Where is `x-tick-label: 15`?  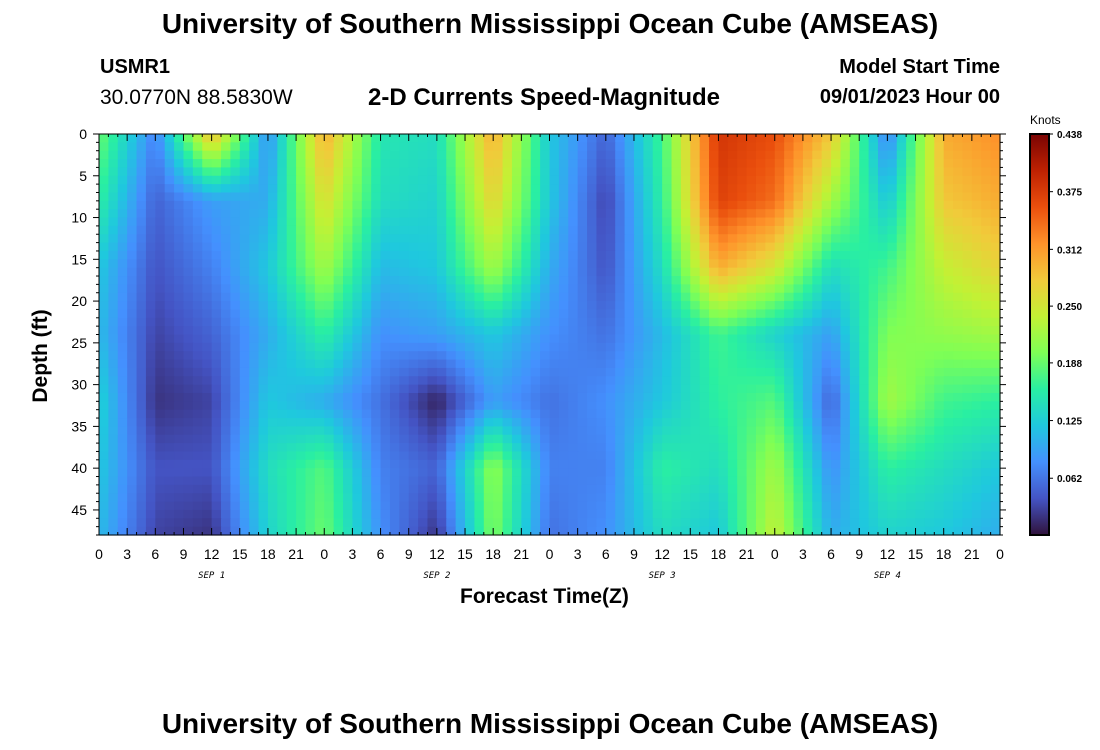 x-tick-label: 15 is located at coordinates (916, 554).